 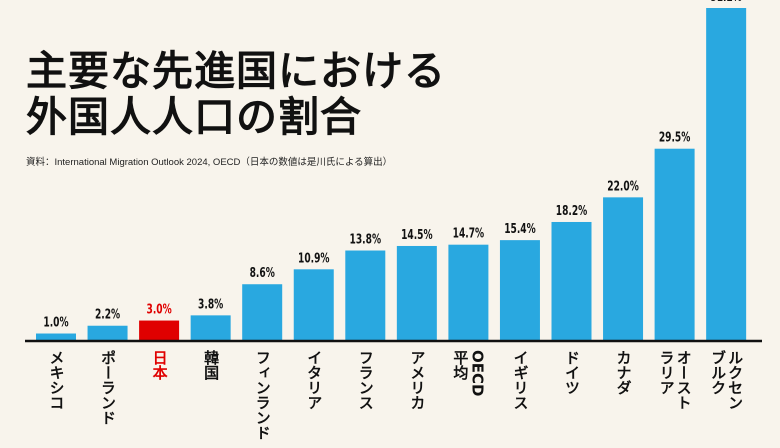 I want to click on category-label: カナダ, so click(x=623, y=372).